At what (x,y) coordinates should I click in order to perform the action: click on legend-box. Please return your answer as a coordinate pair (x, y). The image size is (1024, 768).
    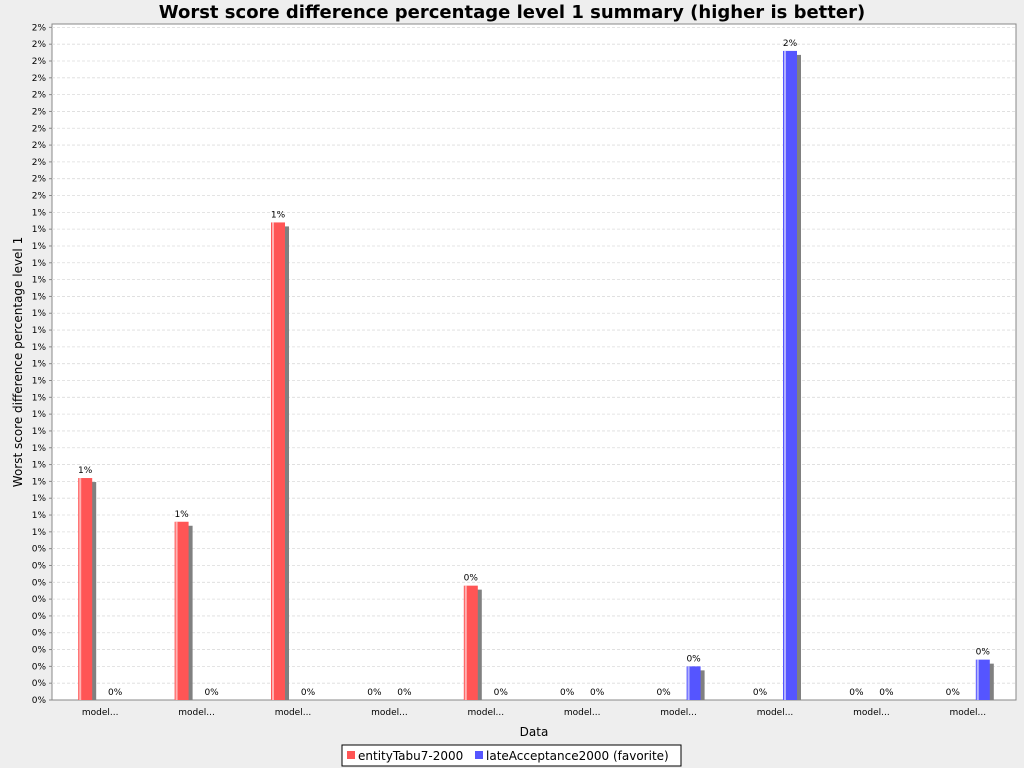
    Looking at the image, I should click on (511, 755).